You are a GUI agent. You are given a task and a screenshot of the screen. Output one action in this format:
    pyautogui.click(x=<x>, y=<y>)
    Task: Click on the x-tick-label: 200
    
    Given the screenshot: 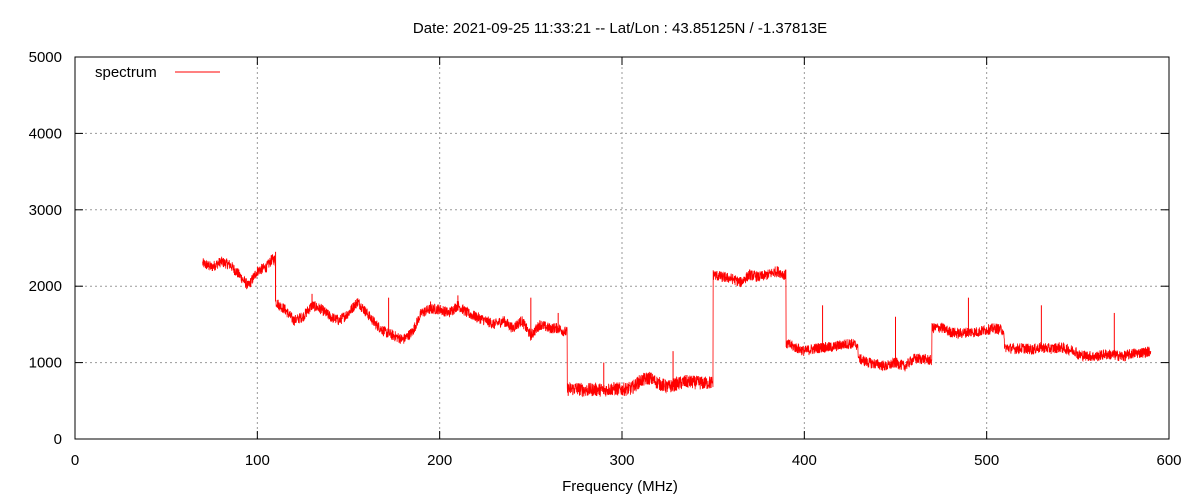 What is the action you would take?
    pyautogui.click(x=439, y=460)
    